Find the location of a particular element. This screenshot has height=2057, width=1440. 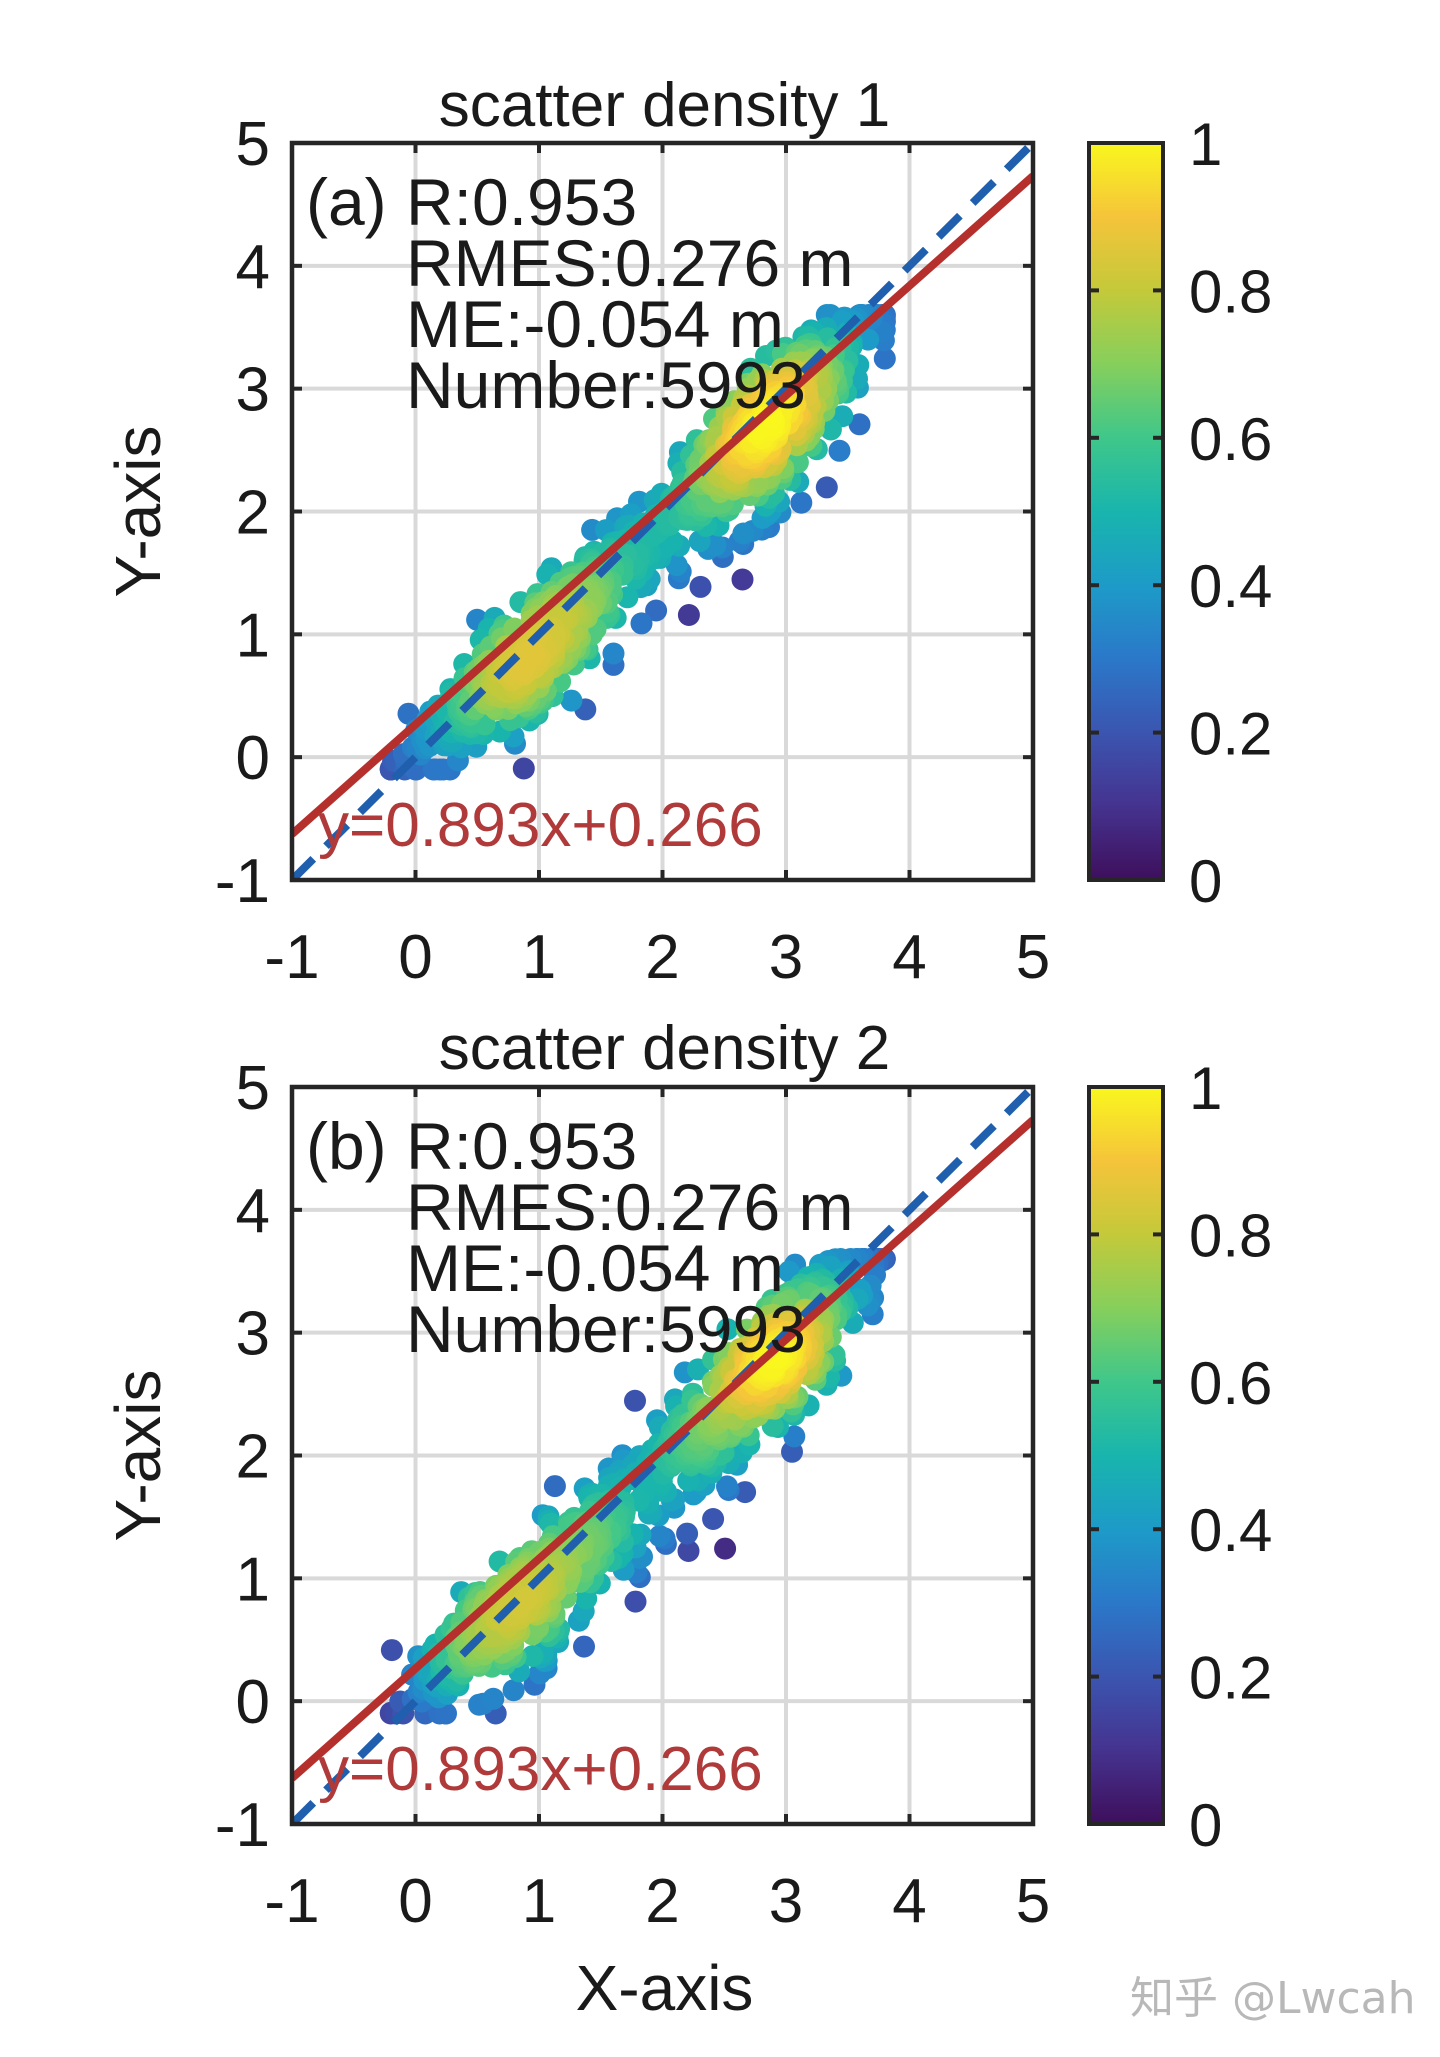

panel-2-colorbar-tick-label: 0.8 is located at coordinates (1230, 1235).